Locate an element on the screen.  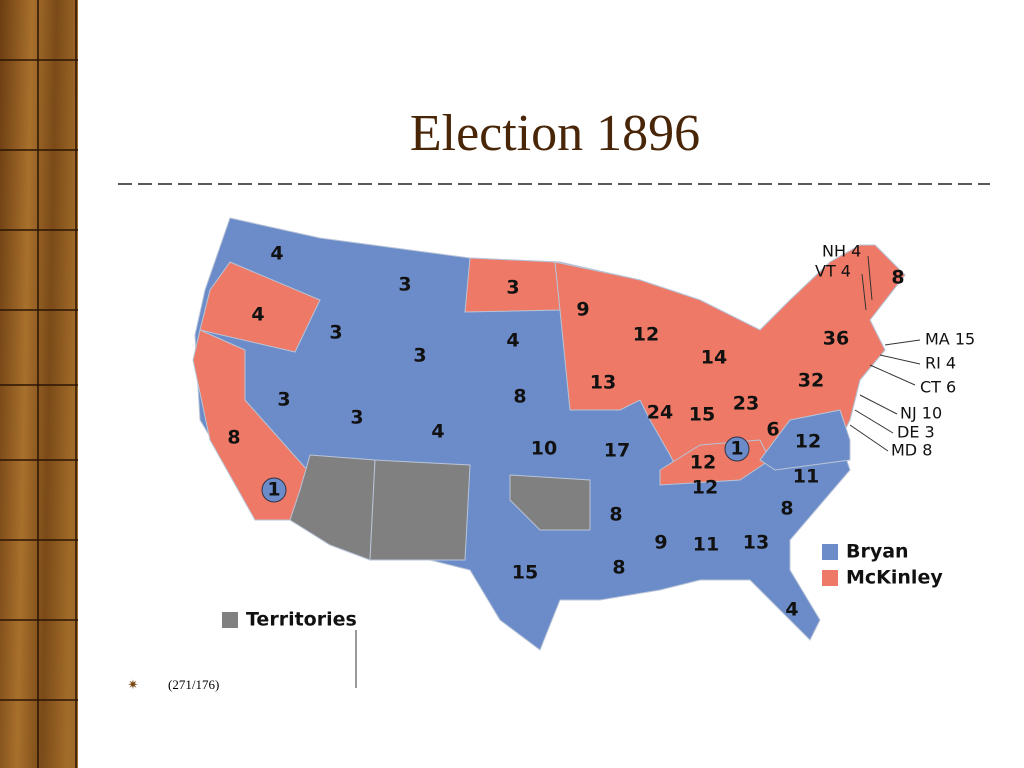
state-votes: 24 is located at coordinates (660, 413).